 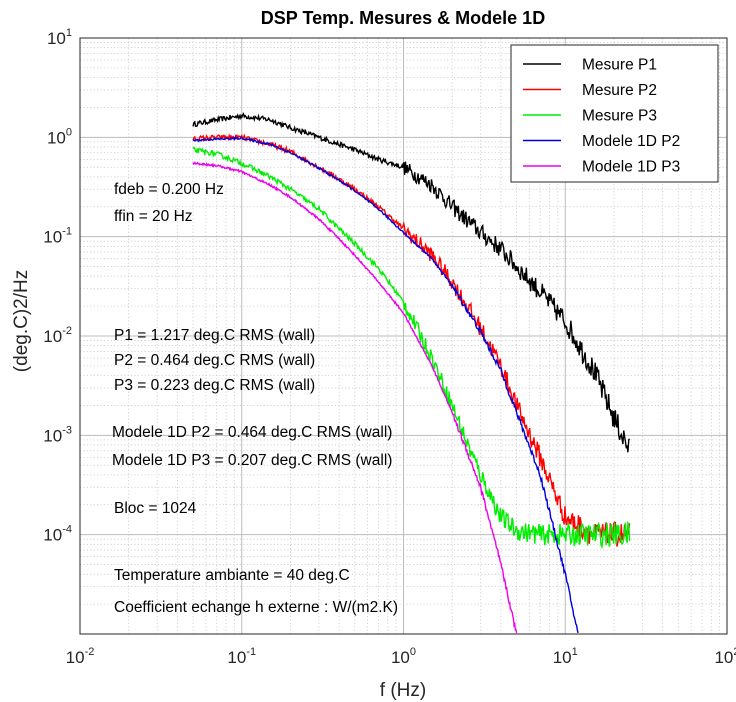 What do you see at coordinates (21, 321) in the screenshot?
I see `y-axis-label: (deg.C)2/Hz` at bounding box center [21, 321].